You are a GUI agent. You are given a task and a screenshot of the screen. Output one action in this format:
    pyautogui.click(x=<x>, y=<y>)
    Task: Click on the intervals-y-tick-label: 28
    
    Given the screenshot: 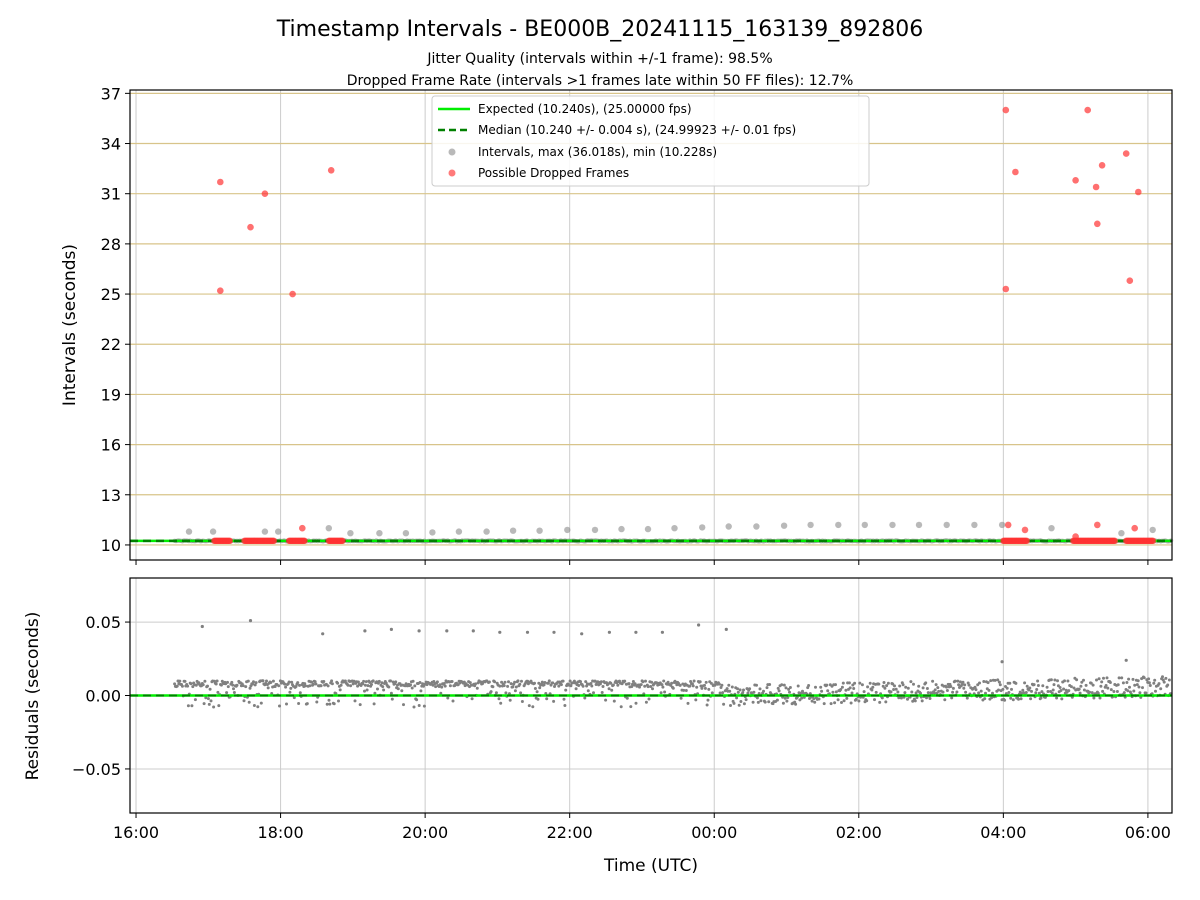 What is the action you would take?
    pyautogui.click(x=111, y=244)
    